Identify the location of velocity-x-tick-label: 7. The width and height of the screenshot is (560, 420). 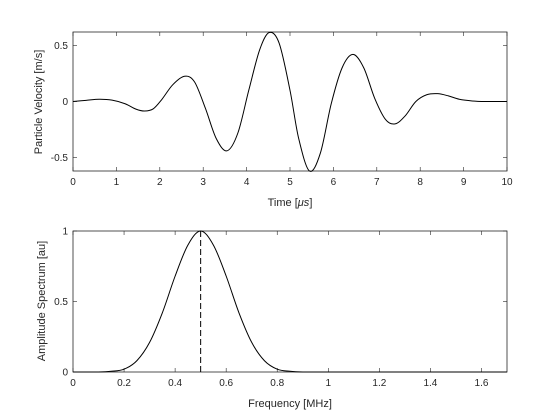
(377, 182).